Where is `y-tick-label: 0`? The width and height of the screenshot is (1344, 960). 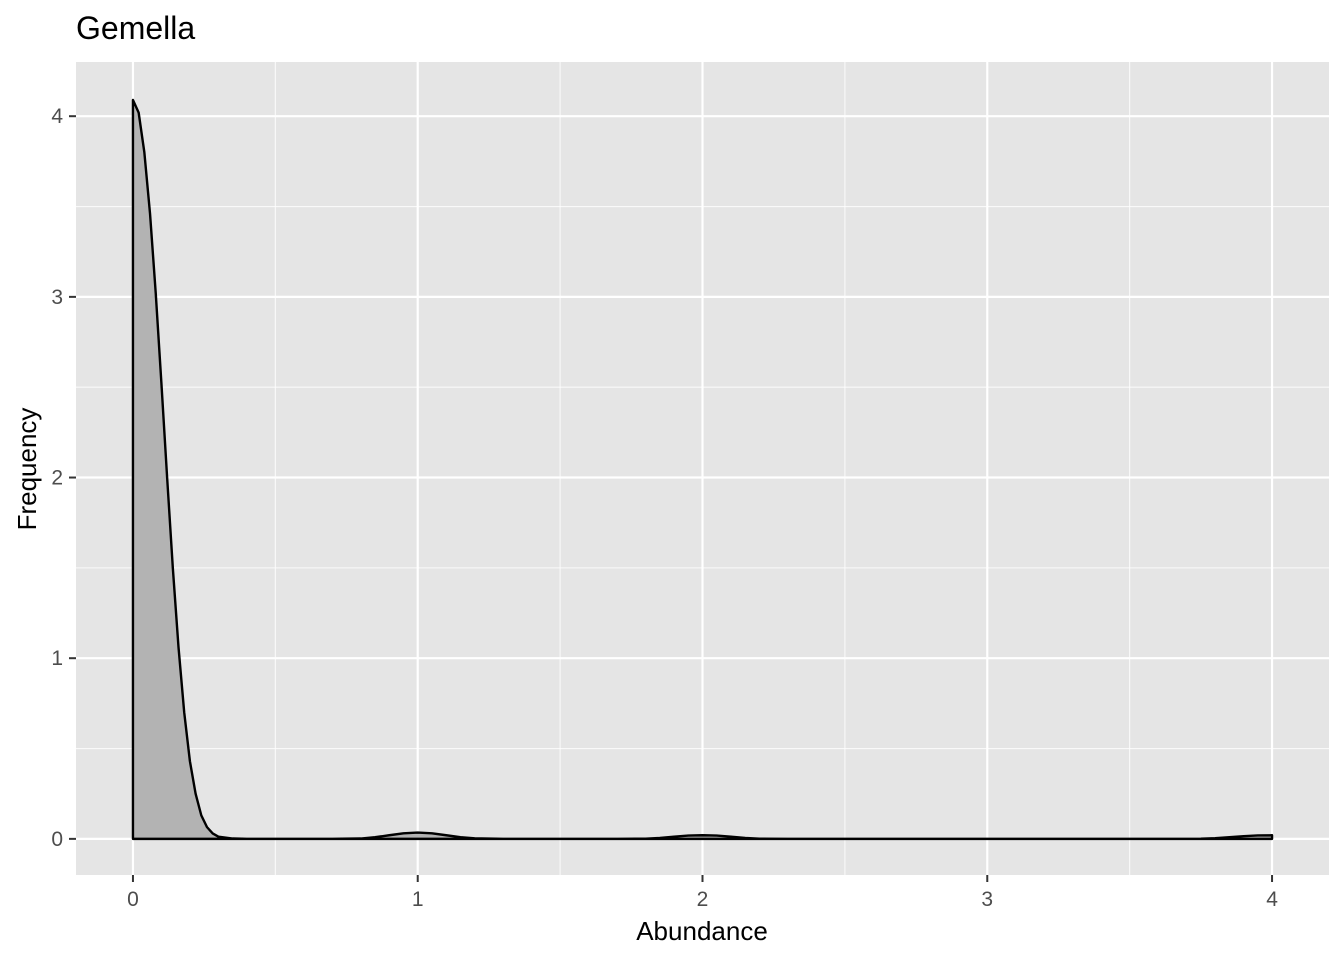 y-tick-label: 0 is located at coordinates (57, 839).